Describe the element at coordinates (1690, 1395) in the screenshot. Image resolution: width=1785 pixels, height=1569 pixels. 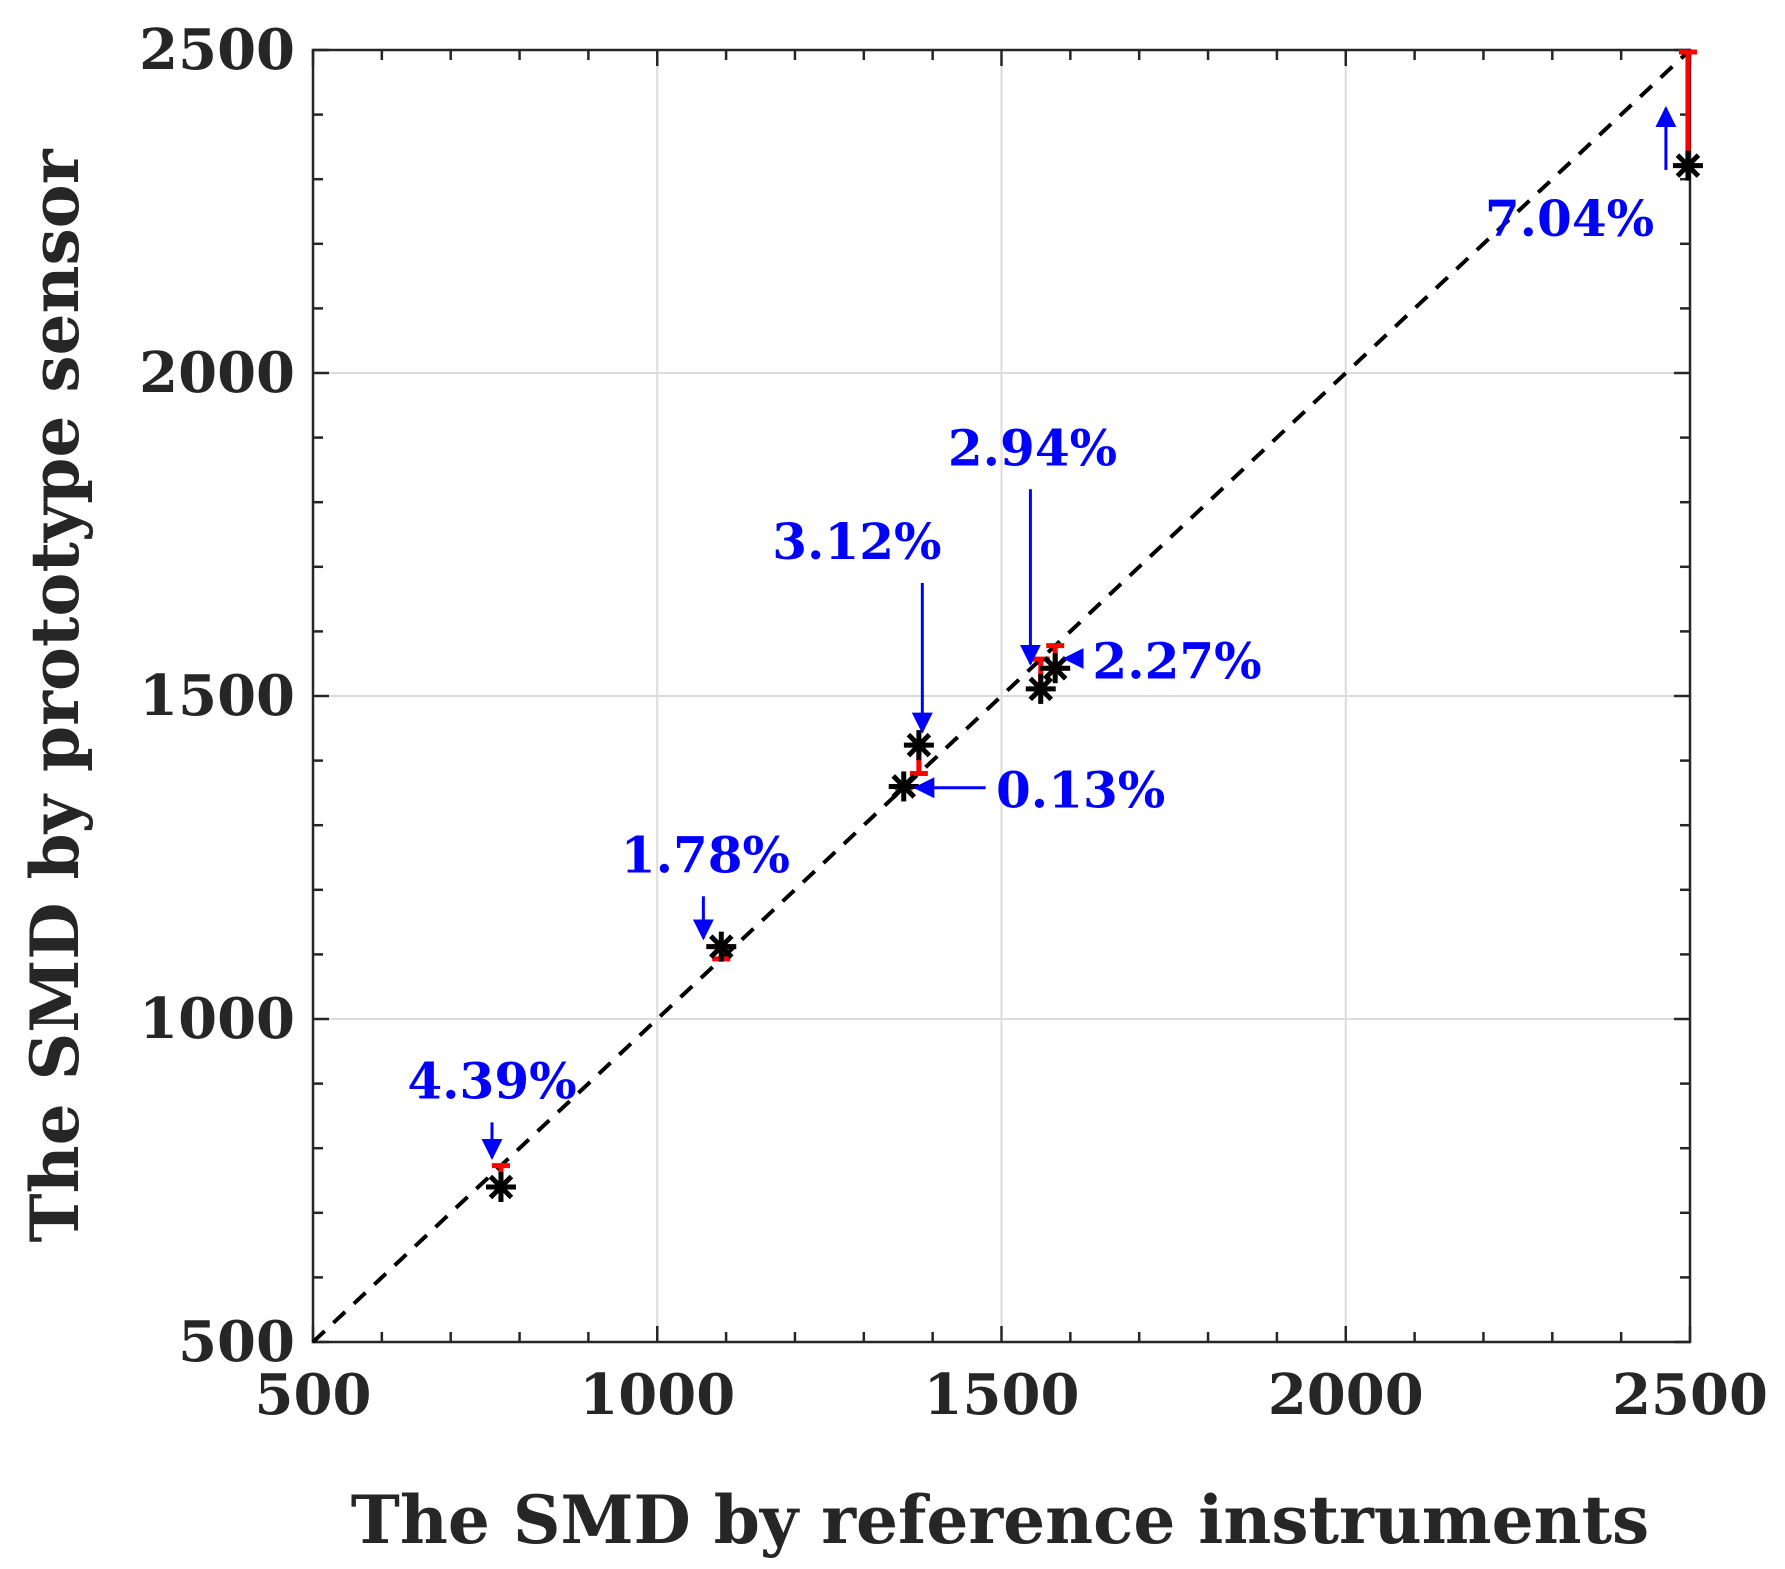
I see `x-tick-label: 2500` at that location.